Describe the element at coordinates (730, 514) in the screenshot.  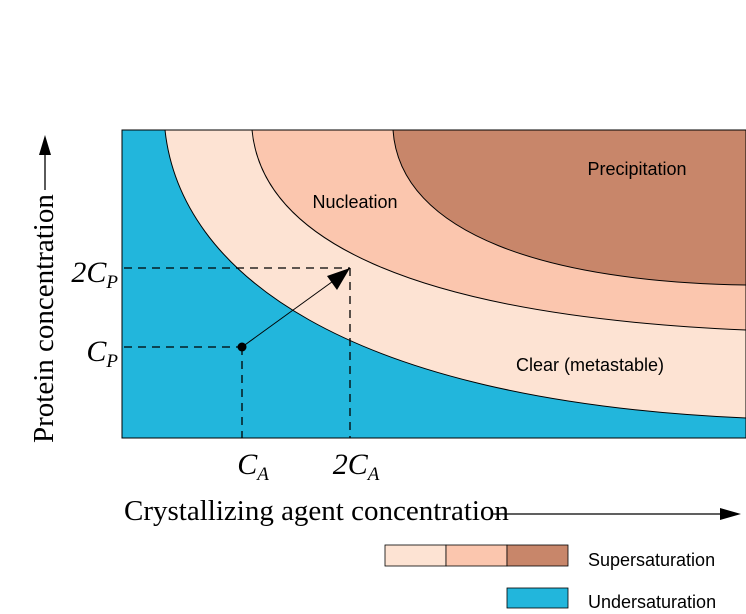
I see `x-axis-arrow-head` at that location.